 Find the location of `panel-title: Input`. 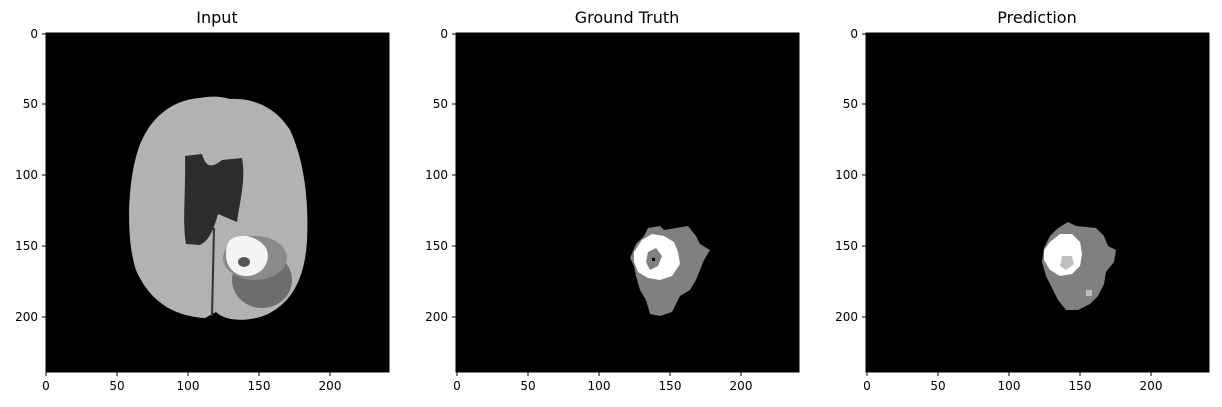

panel-title: Input is located at coordinates (216, 17).